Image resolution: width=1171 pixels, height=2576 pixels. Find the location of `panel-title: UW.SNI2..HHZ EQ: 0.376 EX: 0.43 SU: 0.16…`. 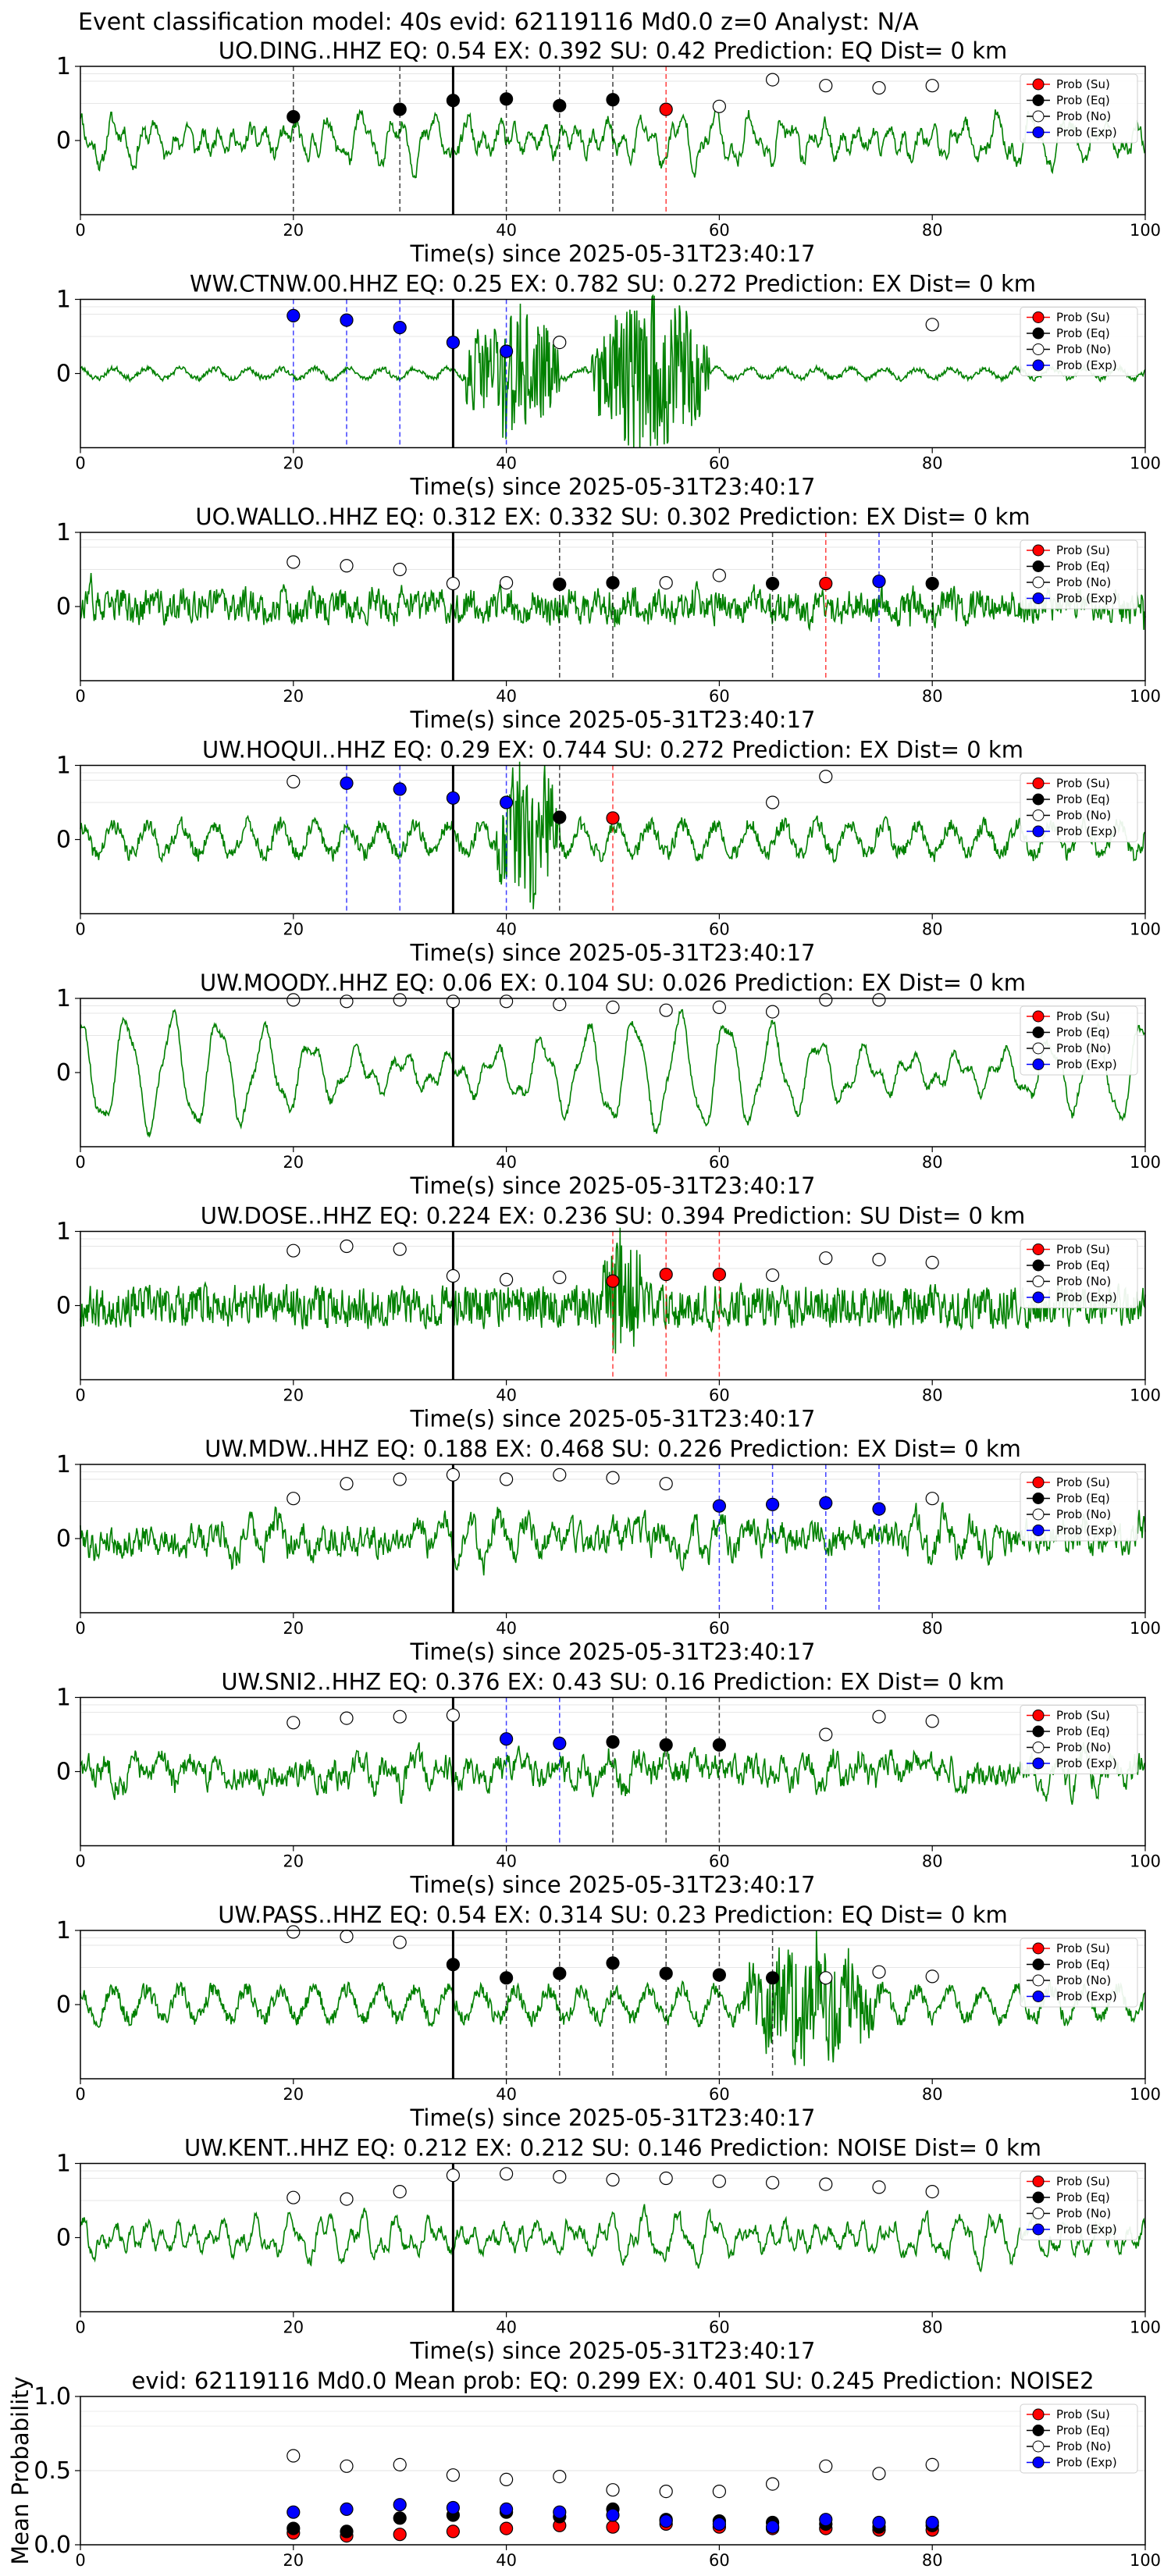

panel-title: UW.SNI2..HHZ EQ: 0.376 EX: 0.43 SU: 0.16… is located at coordinates (612, 1682).